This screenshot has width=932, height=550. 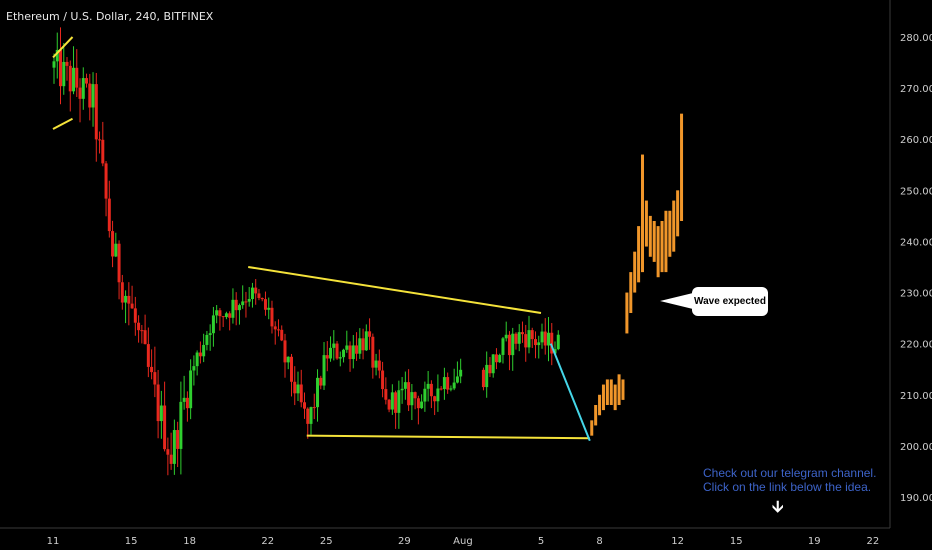 I want to click on x-tick-label: 5, so click(x=541, y=541).